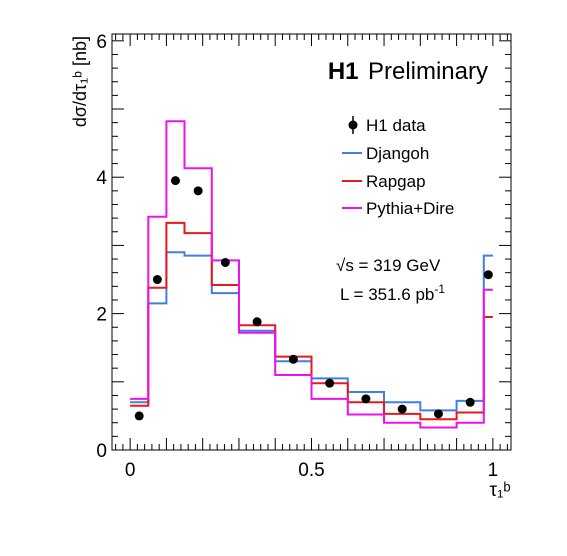 Image resolution: width=567 pixels, height=556 pixels. What do you see at coordinates (130, 470) in the screenshot?
I see `x-tick-label: 0` at bounding box center [130, 470].